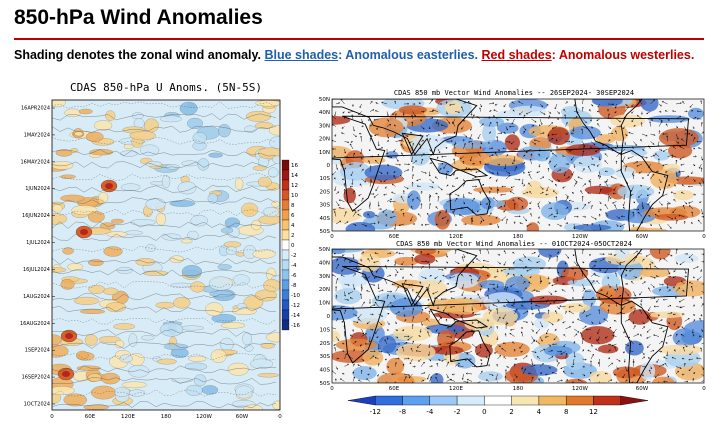 Image resolution: width=720 pixels, height=430 pixels. What do you see at coordinates (642, 237) in the screenshot?
I see `map-lon-label: 60W` at bounding box center [642, 237].